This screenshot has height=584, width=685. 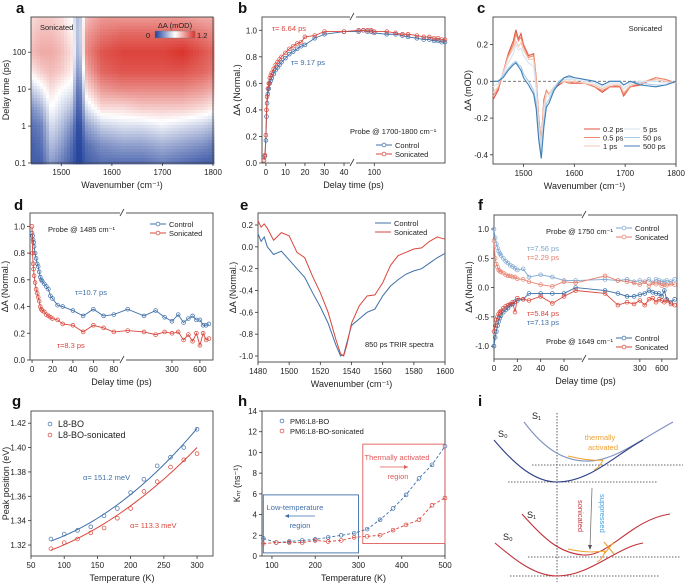 What do you see at coordinates (564, 368) in the screenshot?
I see `x-tick-label: 60` at bounding box center [564, 368].